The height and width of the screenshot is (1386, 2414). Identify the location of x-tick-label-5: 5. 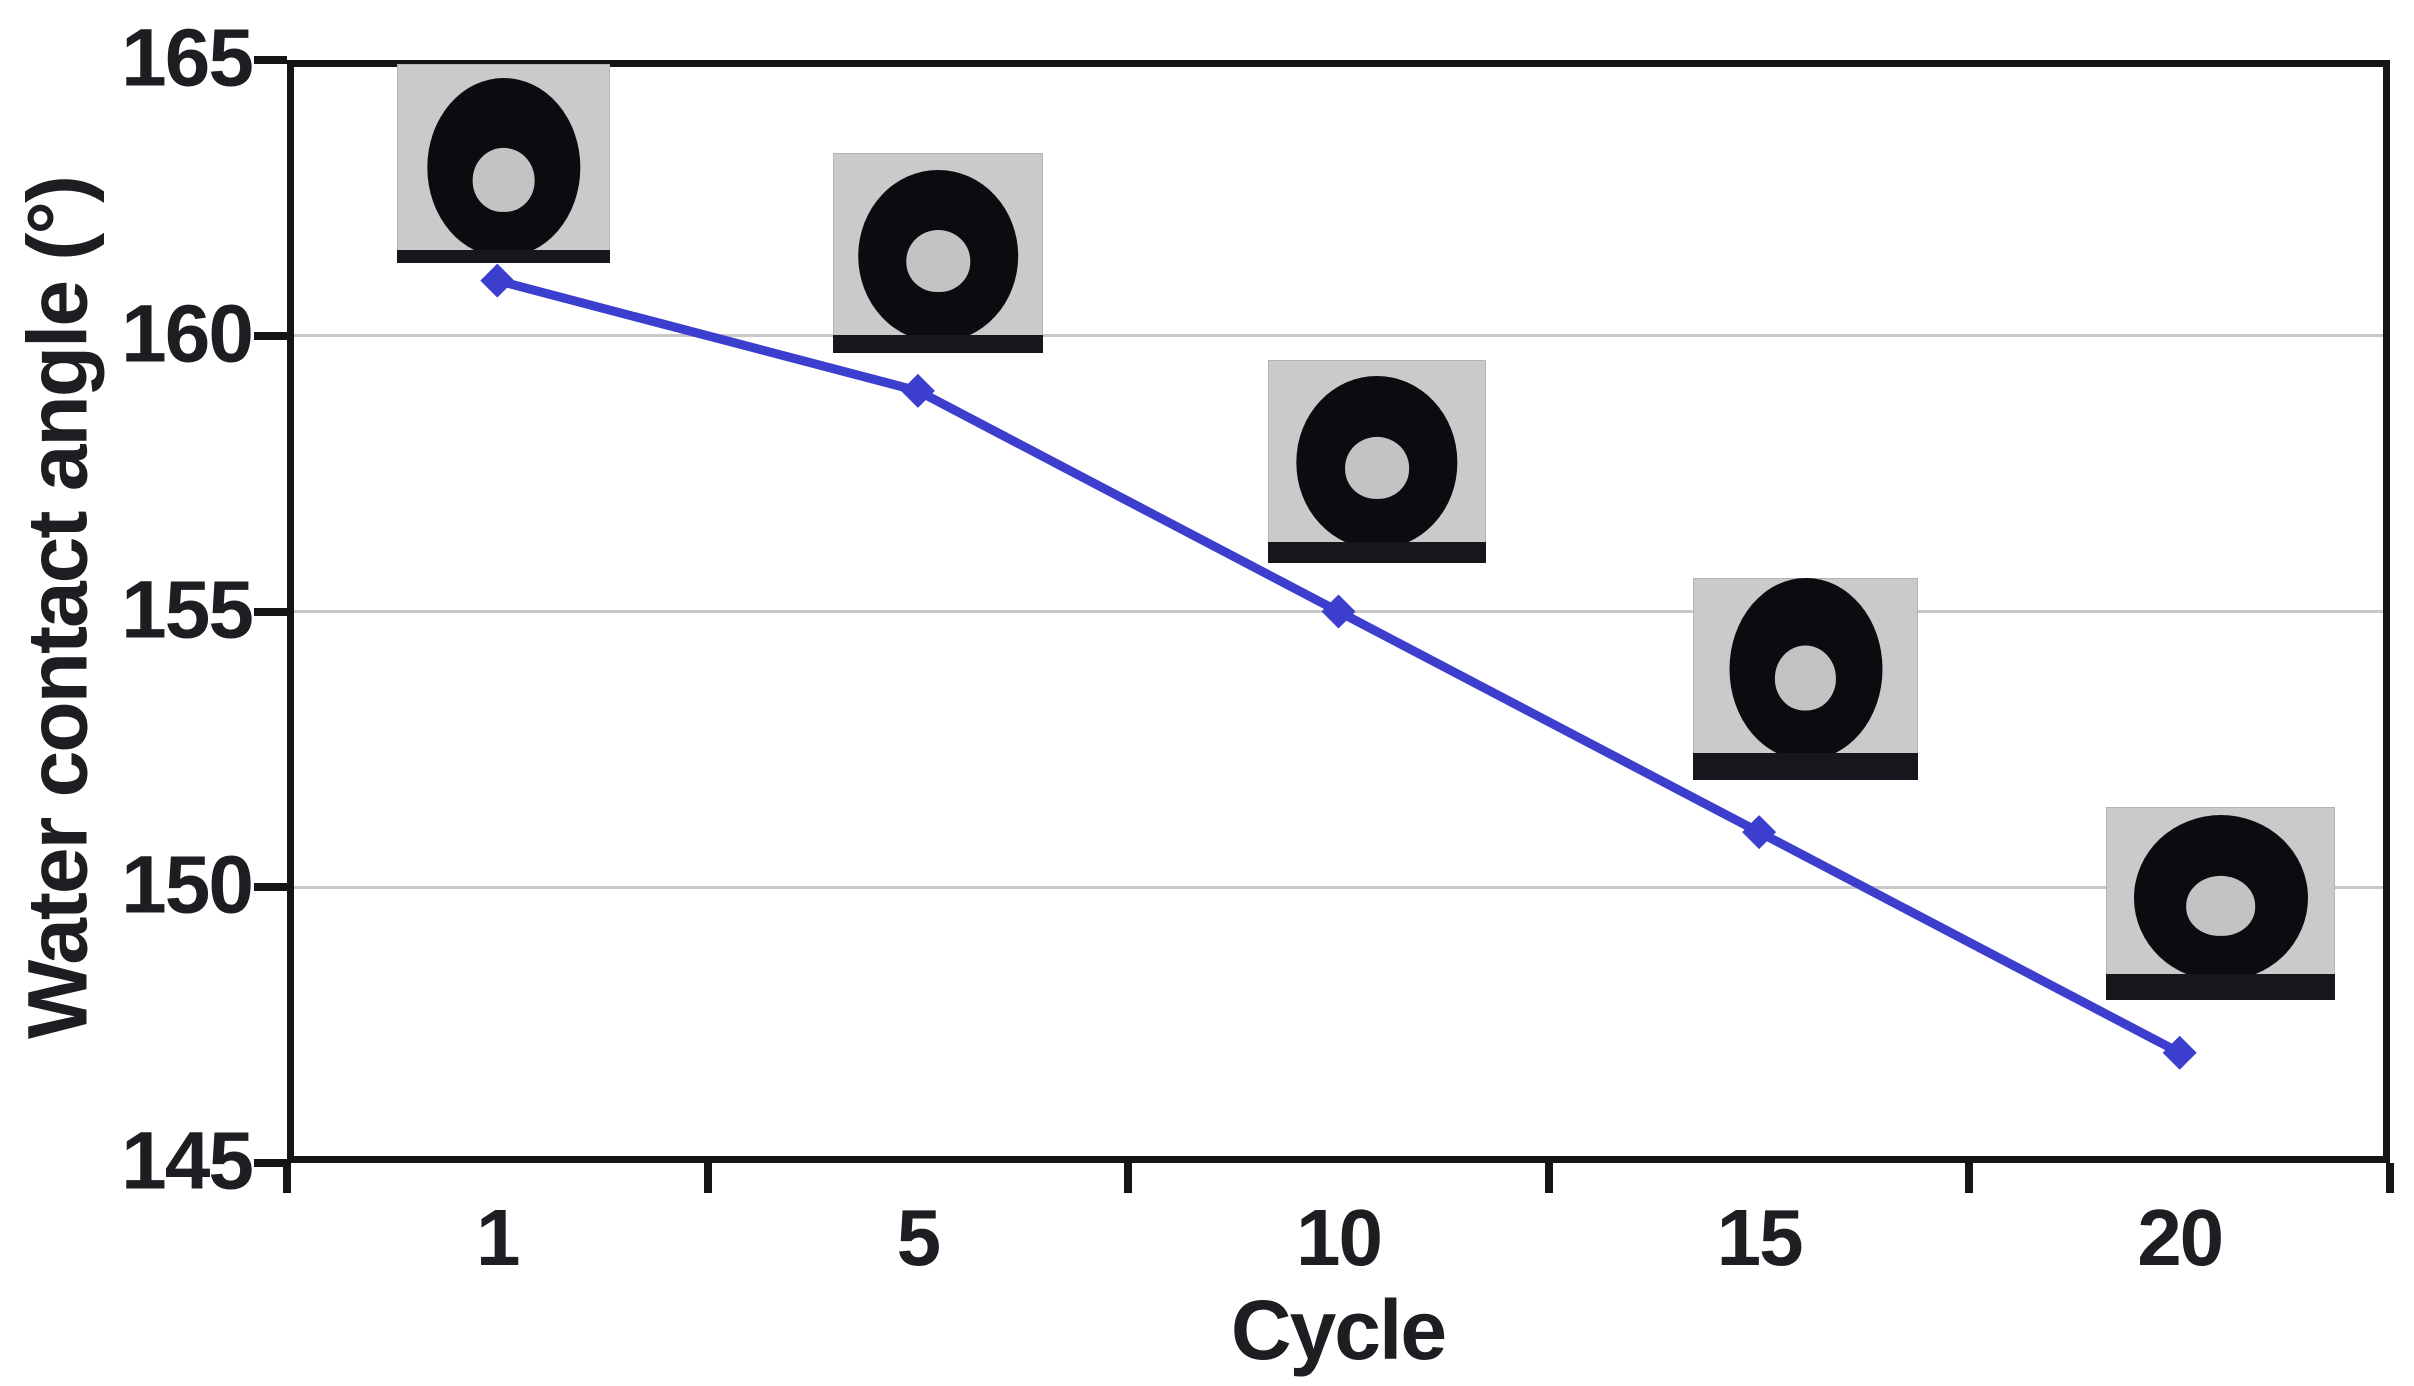
(919, 1237).